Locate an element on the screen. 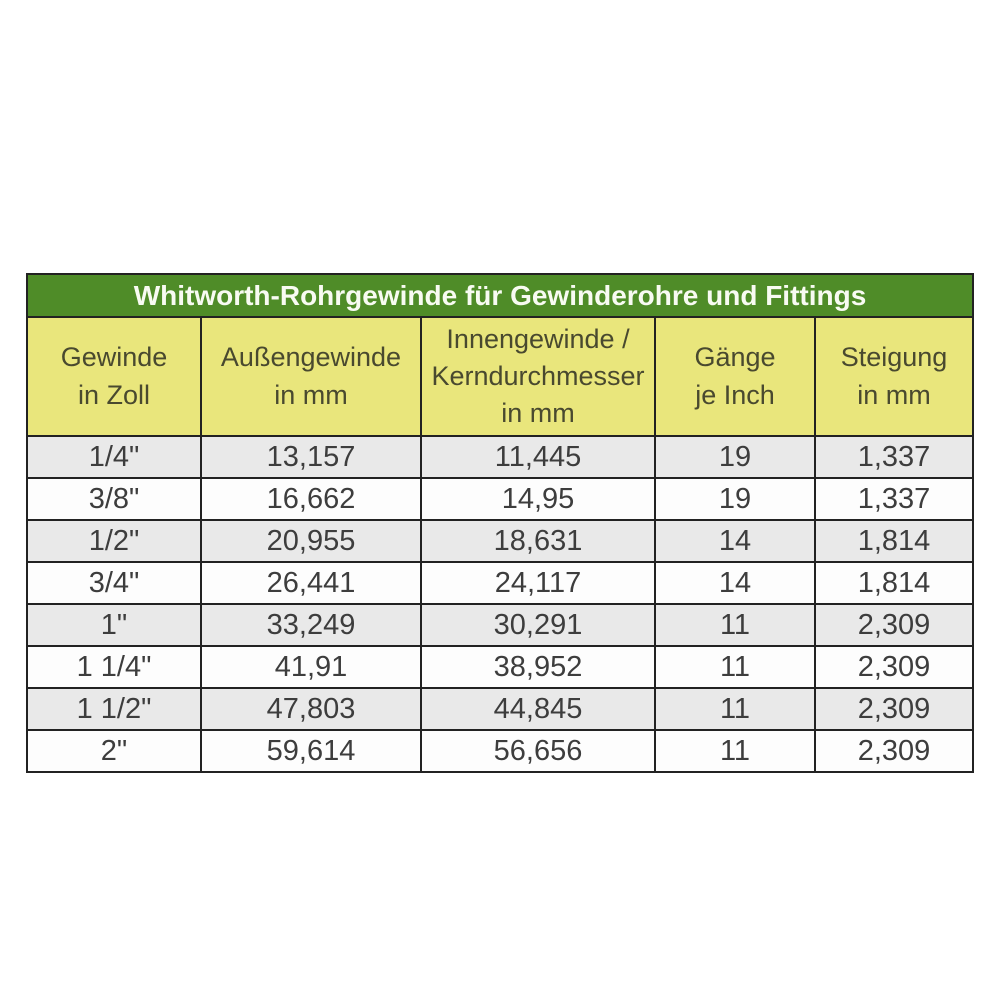 This screenshot has height=1000, width=1000. table-row: 1" 33,249 30,291 11 2,309 is located at coordinates (500, 625).